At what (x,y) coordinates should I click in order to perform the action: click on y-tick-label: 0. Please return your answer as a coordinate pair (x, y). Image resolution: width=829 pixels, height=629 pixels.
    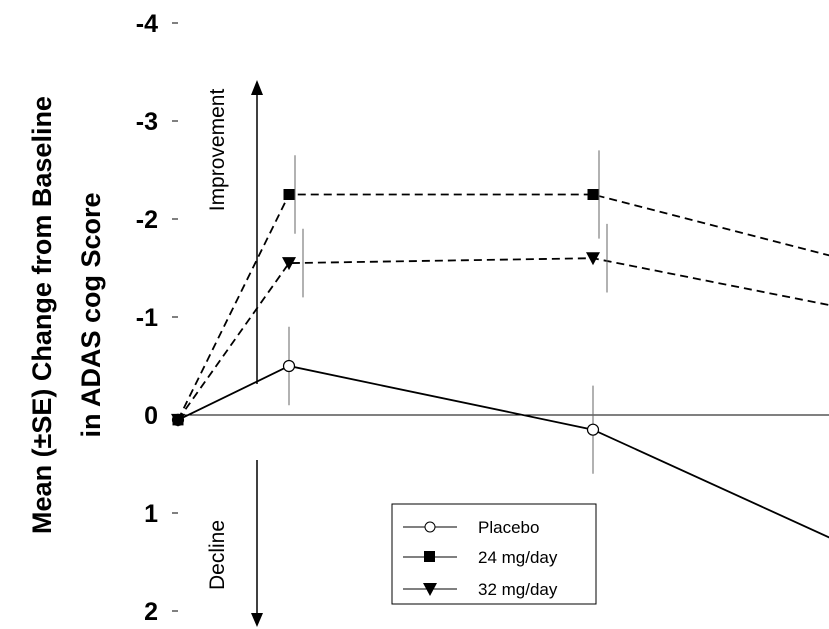
    Looking at the image, I should click on (151, 416).